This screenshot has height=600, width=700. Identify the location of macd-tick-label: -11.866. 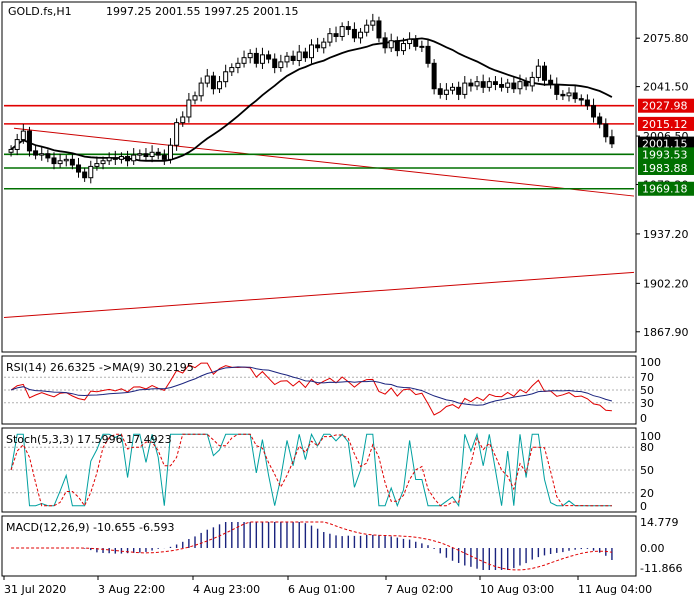
(661, 568).